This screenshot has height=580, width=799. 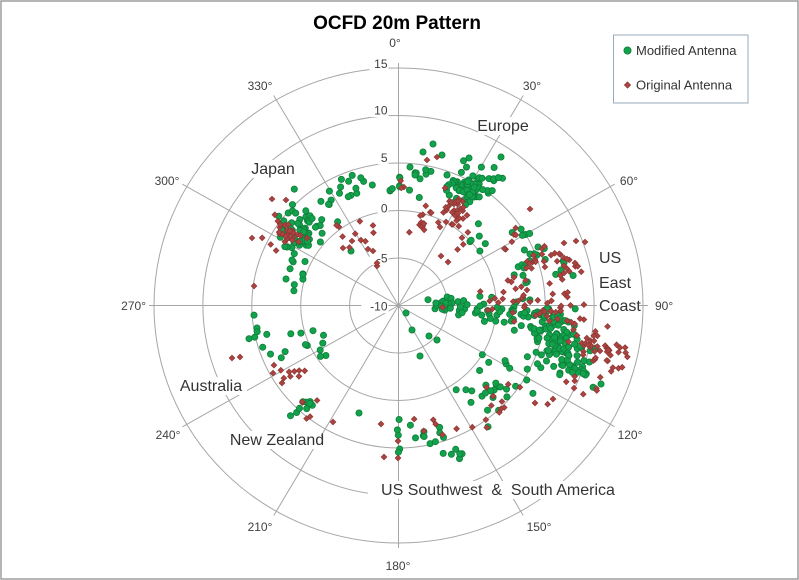 I want to click on svg-text: Modified Antenna, so click(x=686, y=50).